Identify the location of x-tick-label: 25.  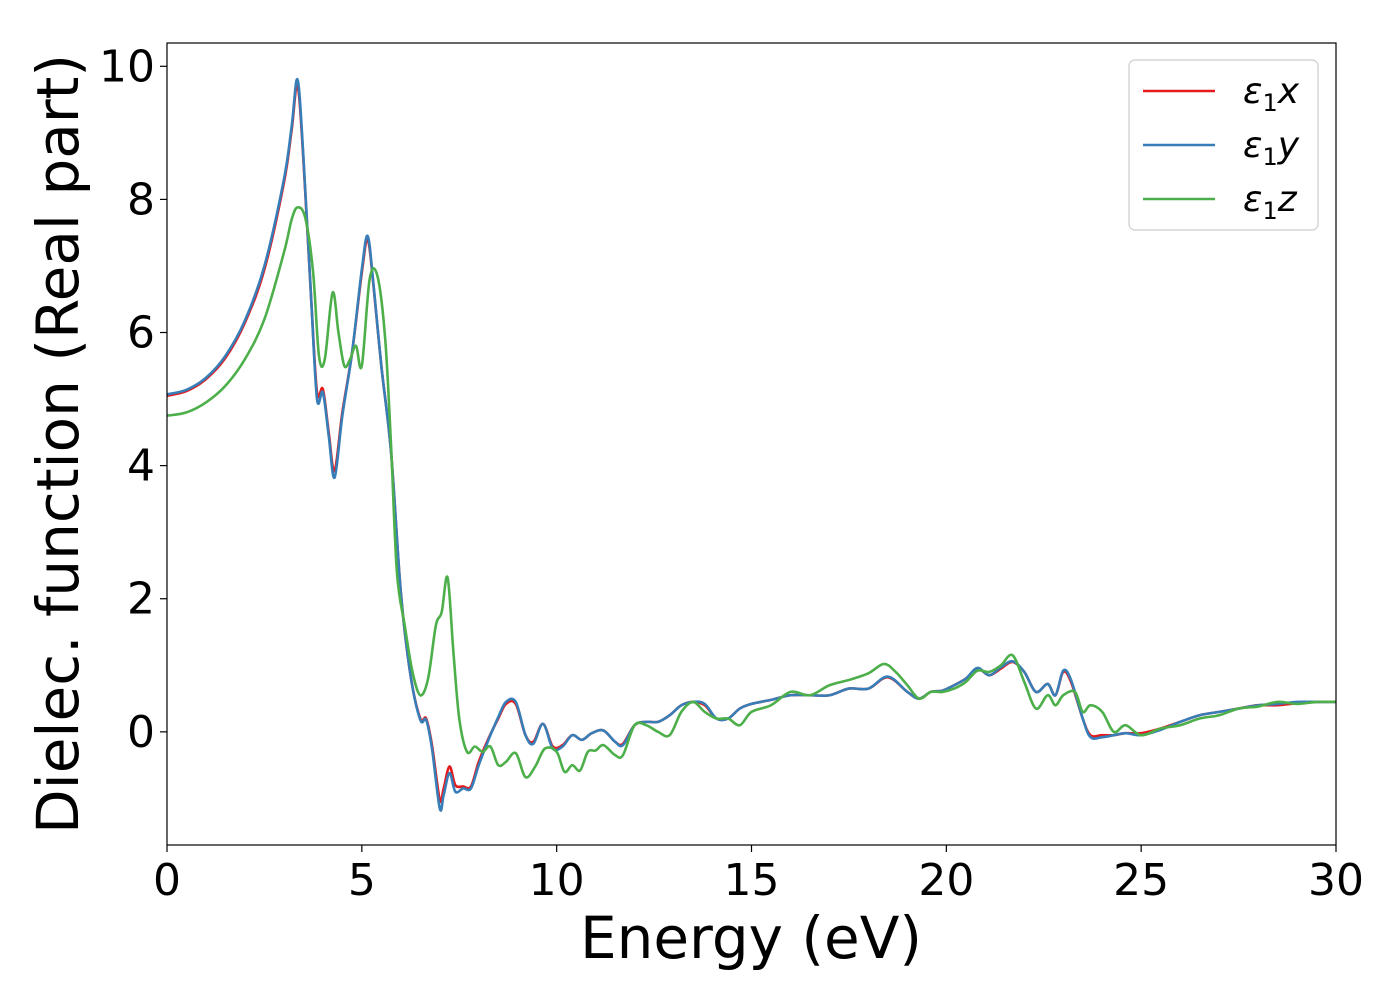
(1141, 880).